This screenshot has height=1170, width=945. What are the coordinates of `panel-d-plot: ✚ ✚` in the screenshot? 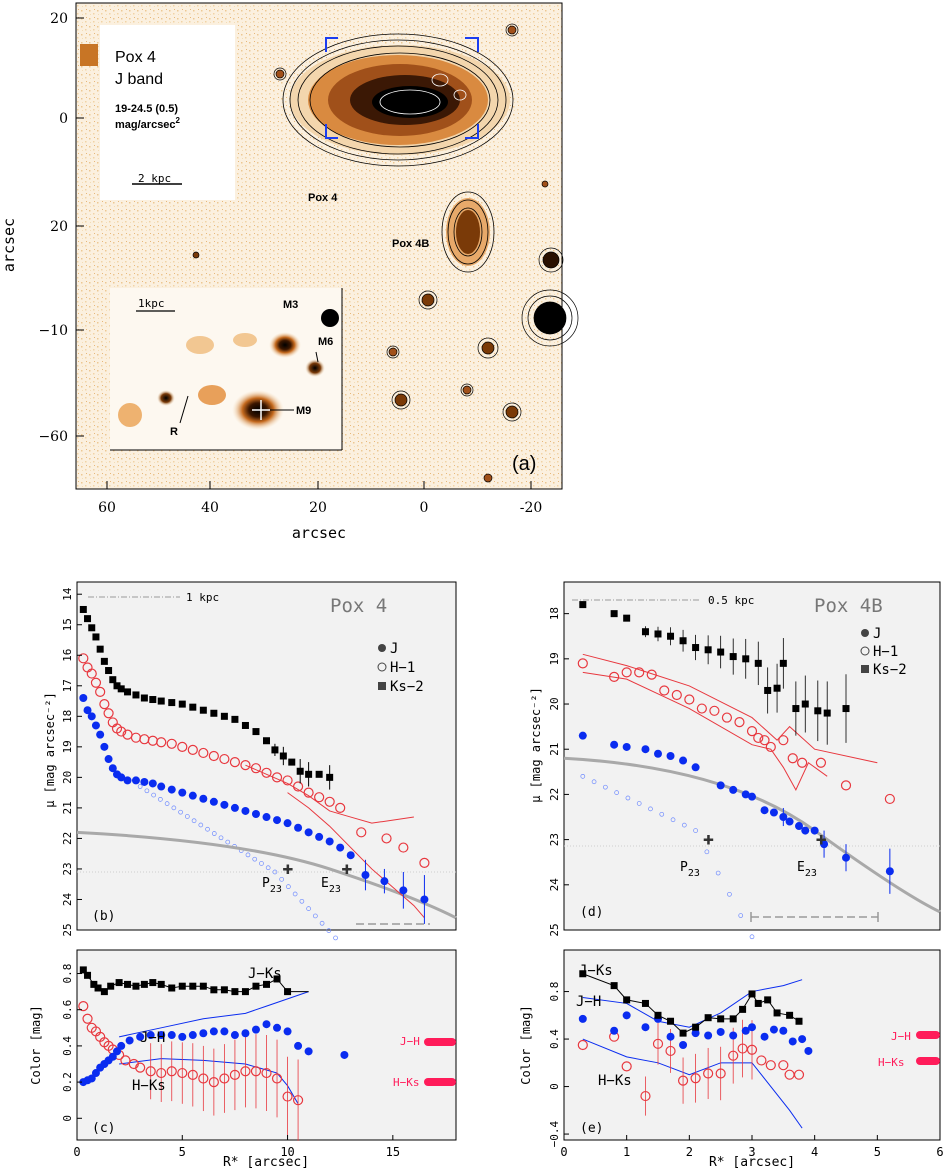 It's located at (752, 770).